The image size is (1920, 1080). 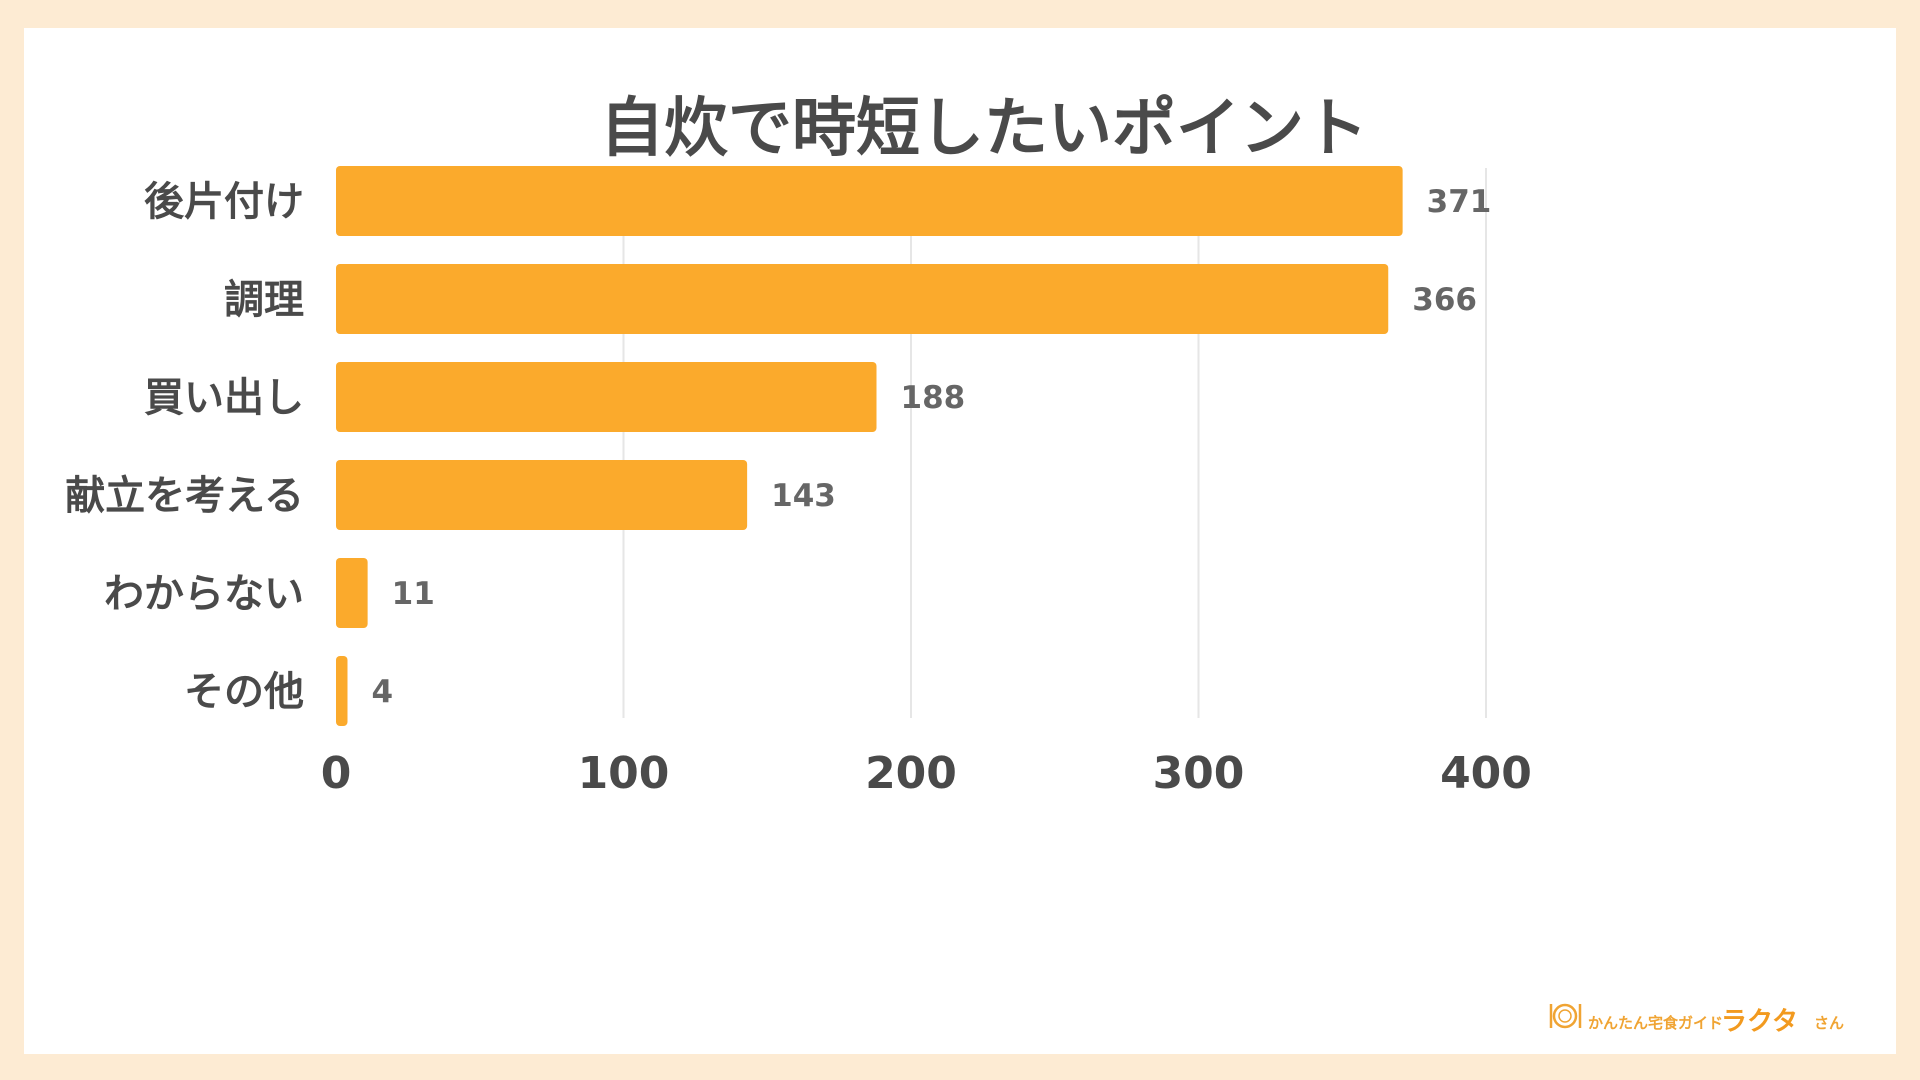 What do you see at coordinates (1565, 1016) in the screenshot?
I see `plate-fork-knife-icon` at bounding box center [1565, 1016].